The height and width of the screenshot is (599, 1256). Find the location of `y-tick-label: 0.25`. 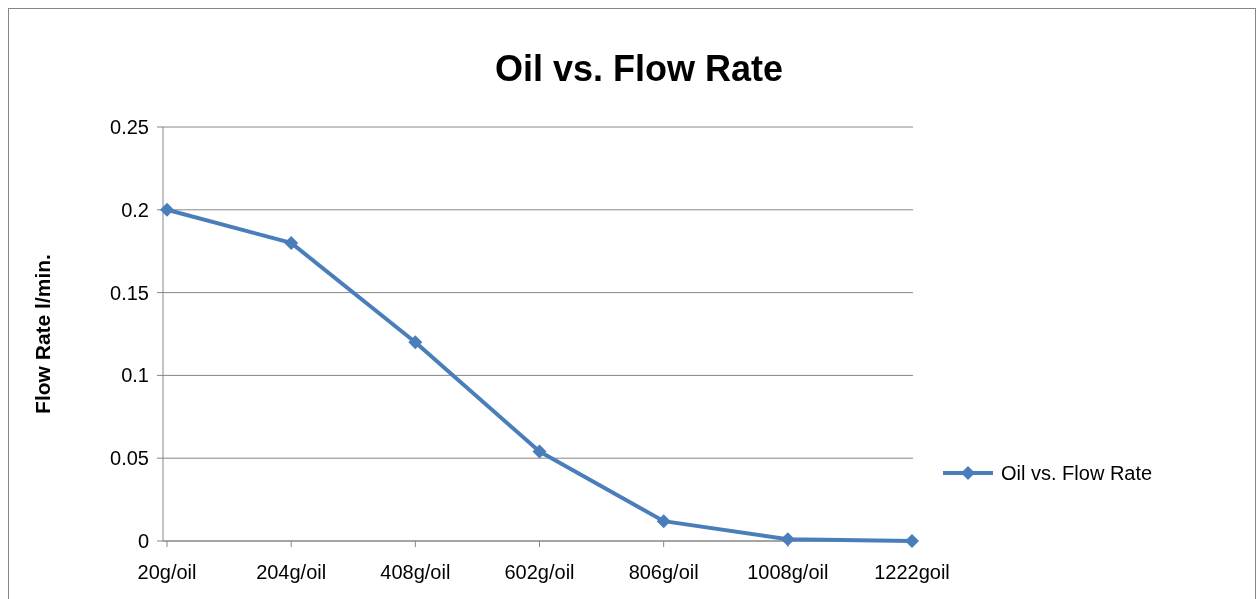

y-tick-label: 0.25 is located at coordinates (129, 127).